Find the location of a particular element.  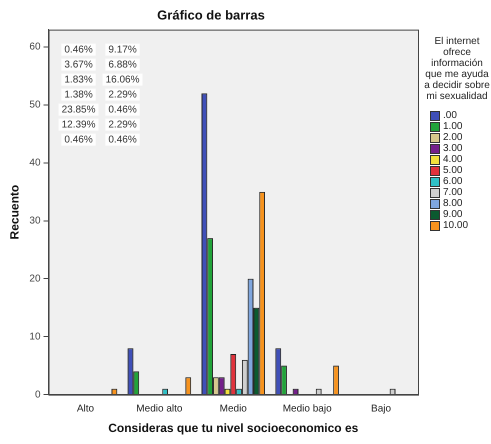

y-tick-label: 30 is located at coordinates (35, 221).